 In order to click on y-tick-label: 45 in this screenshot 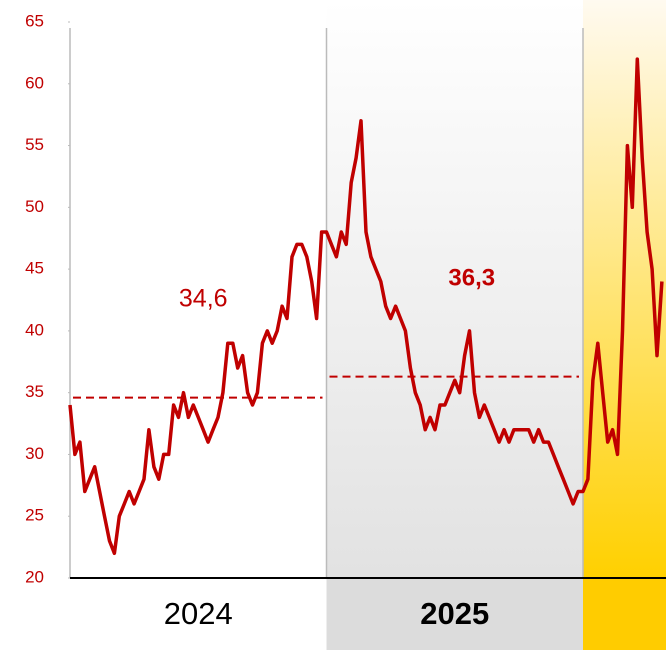, I will do `click(34, 268)`.